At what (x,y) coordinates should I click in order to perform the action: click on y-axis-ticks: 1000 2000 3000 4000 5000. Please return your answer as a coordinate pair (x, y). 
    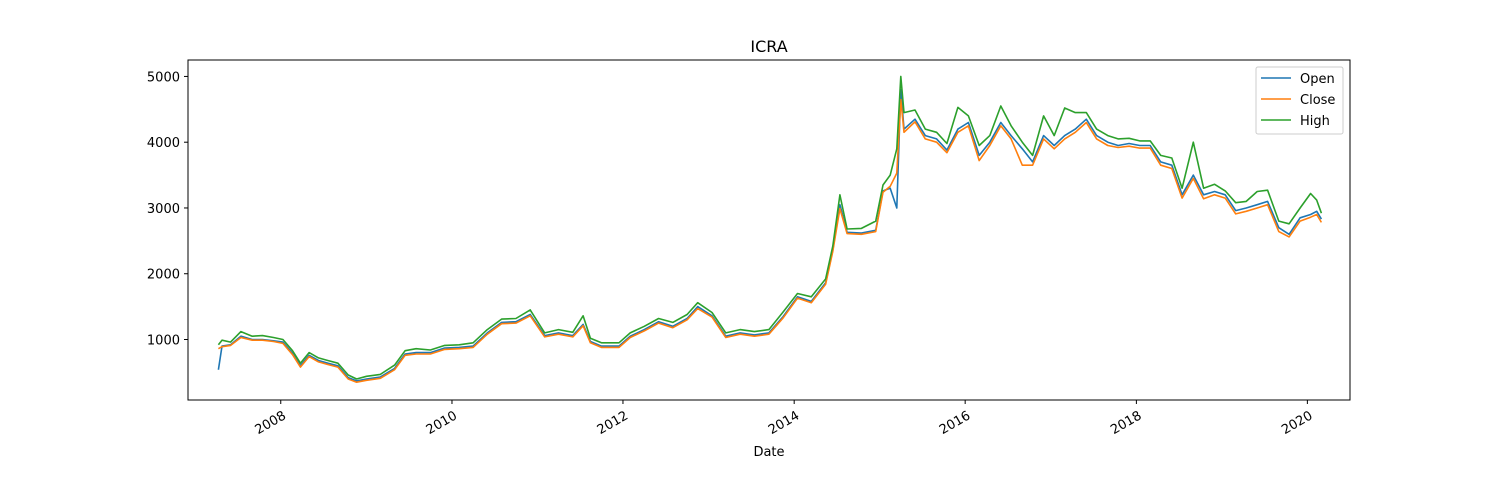
    Looking at the image, I should click on (167, 209).